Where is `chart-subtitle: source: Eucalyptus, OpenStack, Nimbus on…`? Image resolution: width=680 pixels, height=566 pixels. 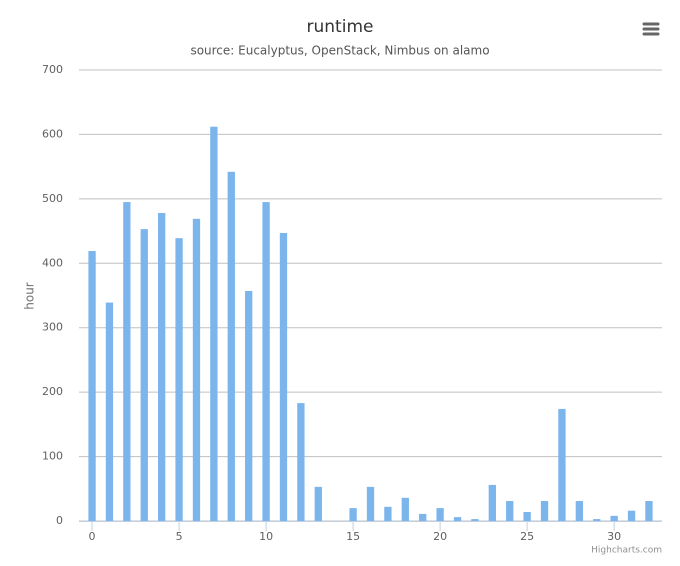 chart-subtitle: source: Eucalyptus, OpenStack, Nimbus on… is located at coordinates (339, 51).